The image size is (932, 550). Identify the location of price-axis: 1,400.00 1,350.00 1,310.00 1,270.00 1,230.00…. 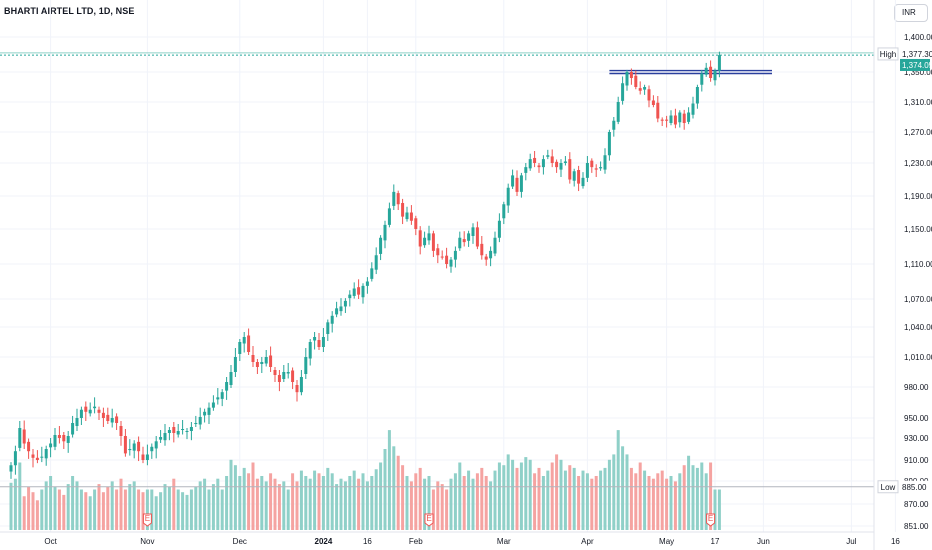
(902, 275).